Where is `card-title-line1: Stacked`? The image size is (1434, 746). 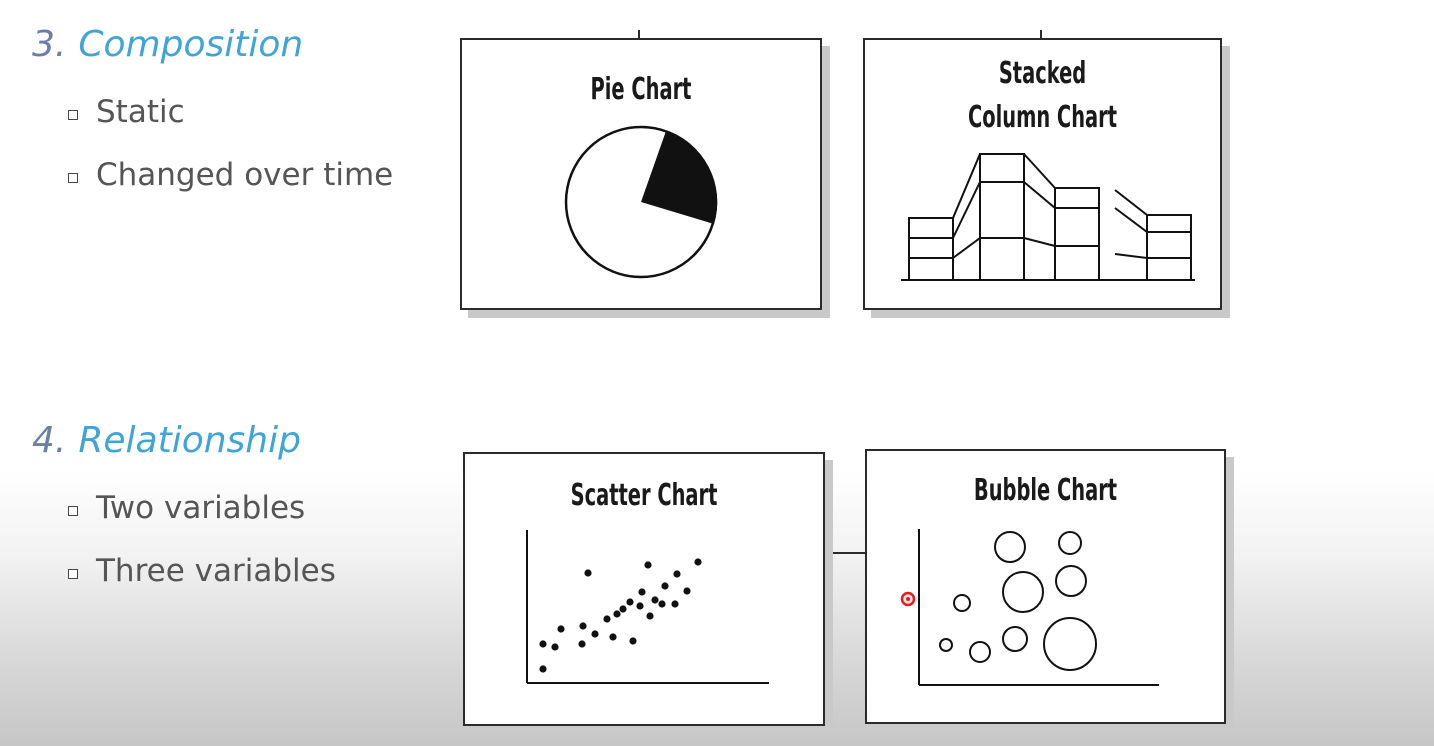 card-title-line1: Stacked is located at coordinates (1042, 73).